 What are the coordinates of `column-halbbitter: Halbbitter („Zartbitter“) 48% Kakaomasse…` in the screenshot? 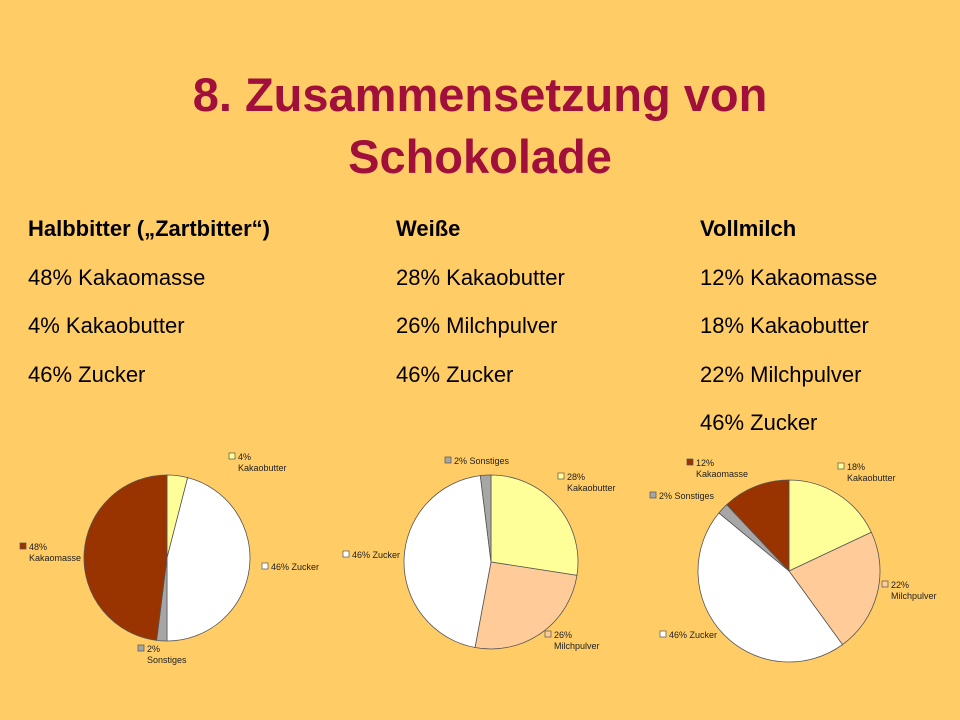 It's located at (149, 310).